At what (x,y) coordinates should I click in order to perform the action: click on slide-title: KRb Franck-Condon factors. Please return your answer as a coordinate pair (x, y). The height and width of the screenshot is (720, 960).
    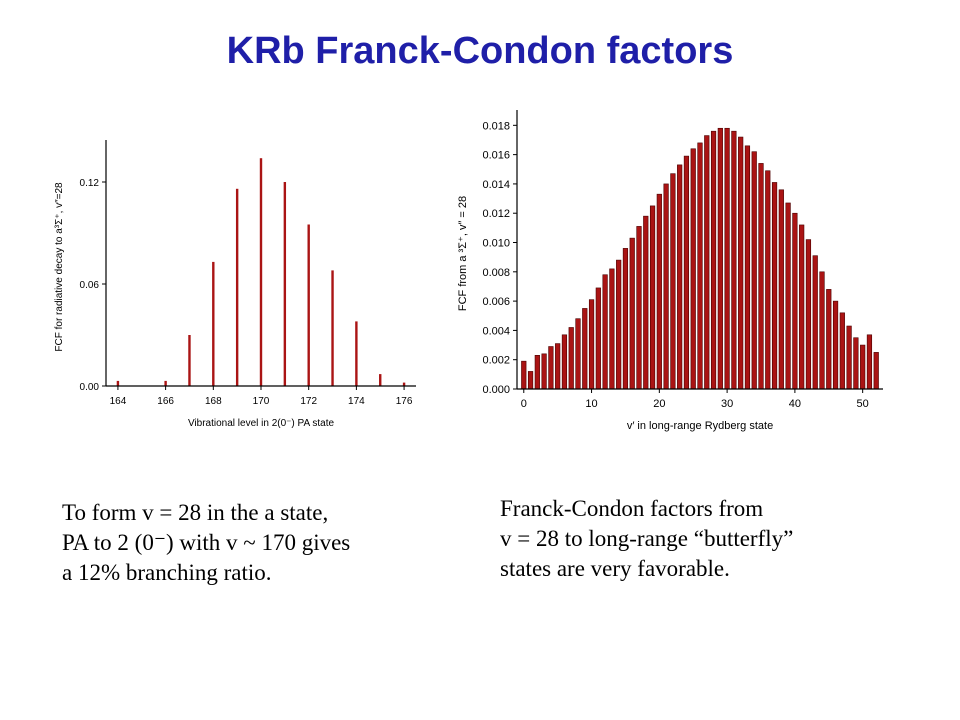
    Looking at the image, I should click on (480, 51).